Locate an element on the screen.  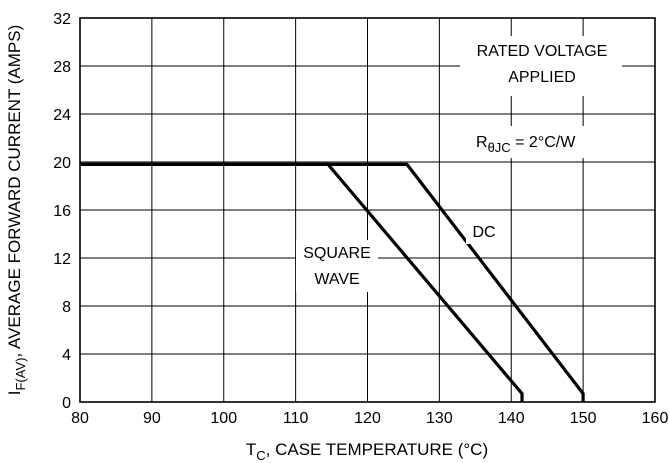
dc-label: DC is located at coordinates (483, 232).